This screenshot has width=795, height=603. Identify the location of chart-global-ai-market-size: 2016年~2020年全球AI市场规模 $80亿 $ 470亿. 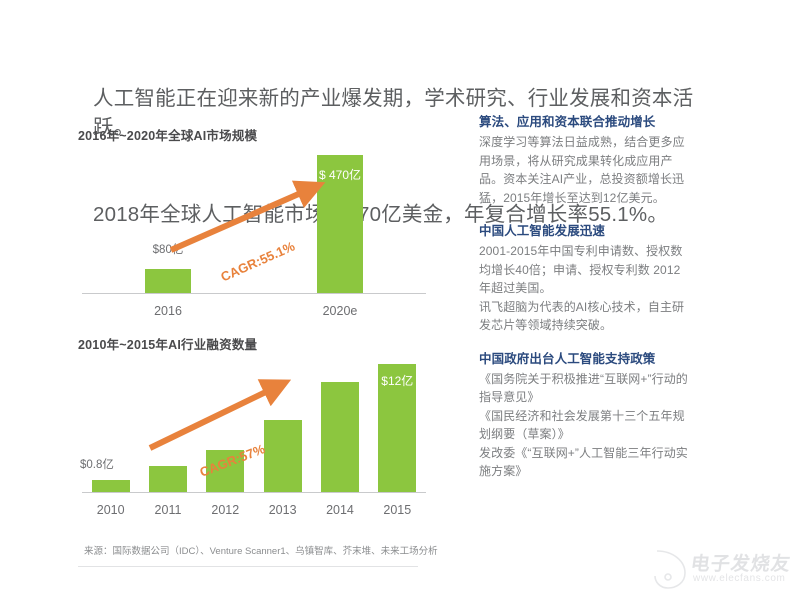
(253, 222).